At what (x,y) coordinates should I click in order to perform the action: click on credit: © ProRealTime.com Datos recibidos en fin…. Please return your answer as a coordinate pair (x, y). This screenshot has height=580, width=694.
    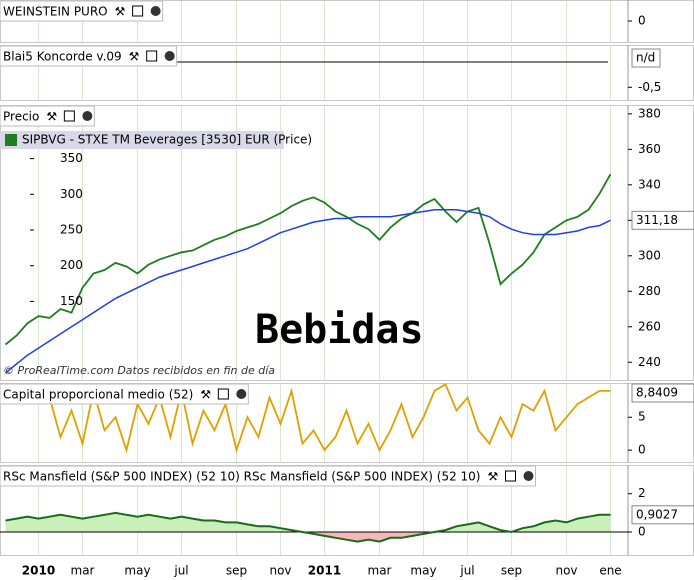
    Looking at the image, I should click on (139, 370).